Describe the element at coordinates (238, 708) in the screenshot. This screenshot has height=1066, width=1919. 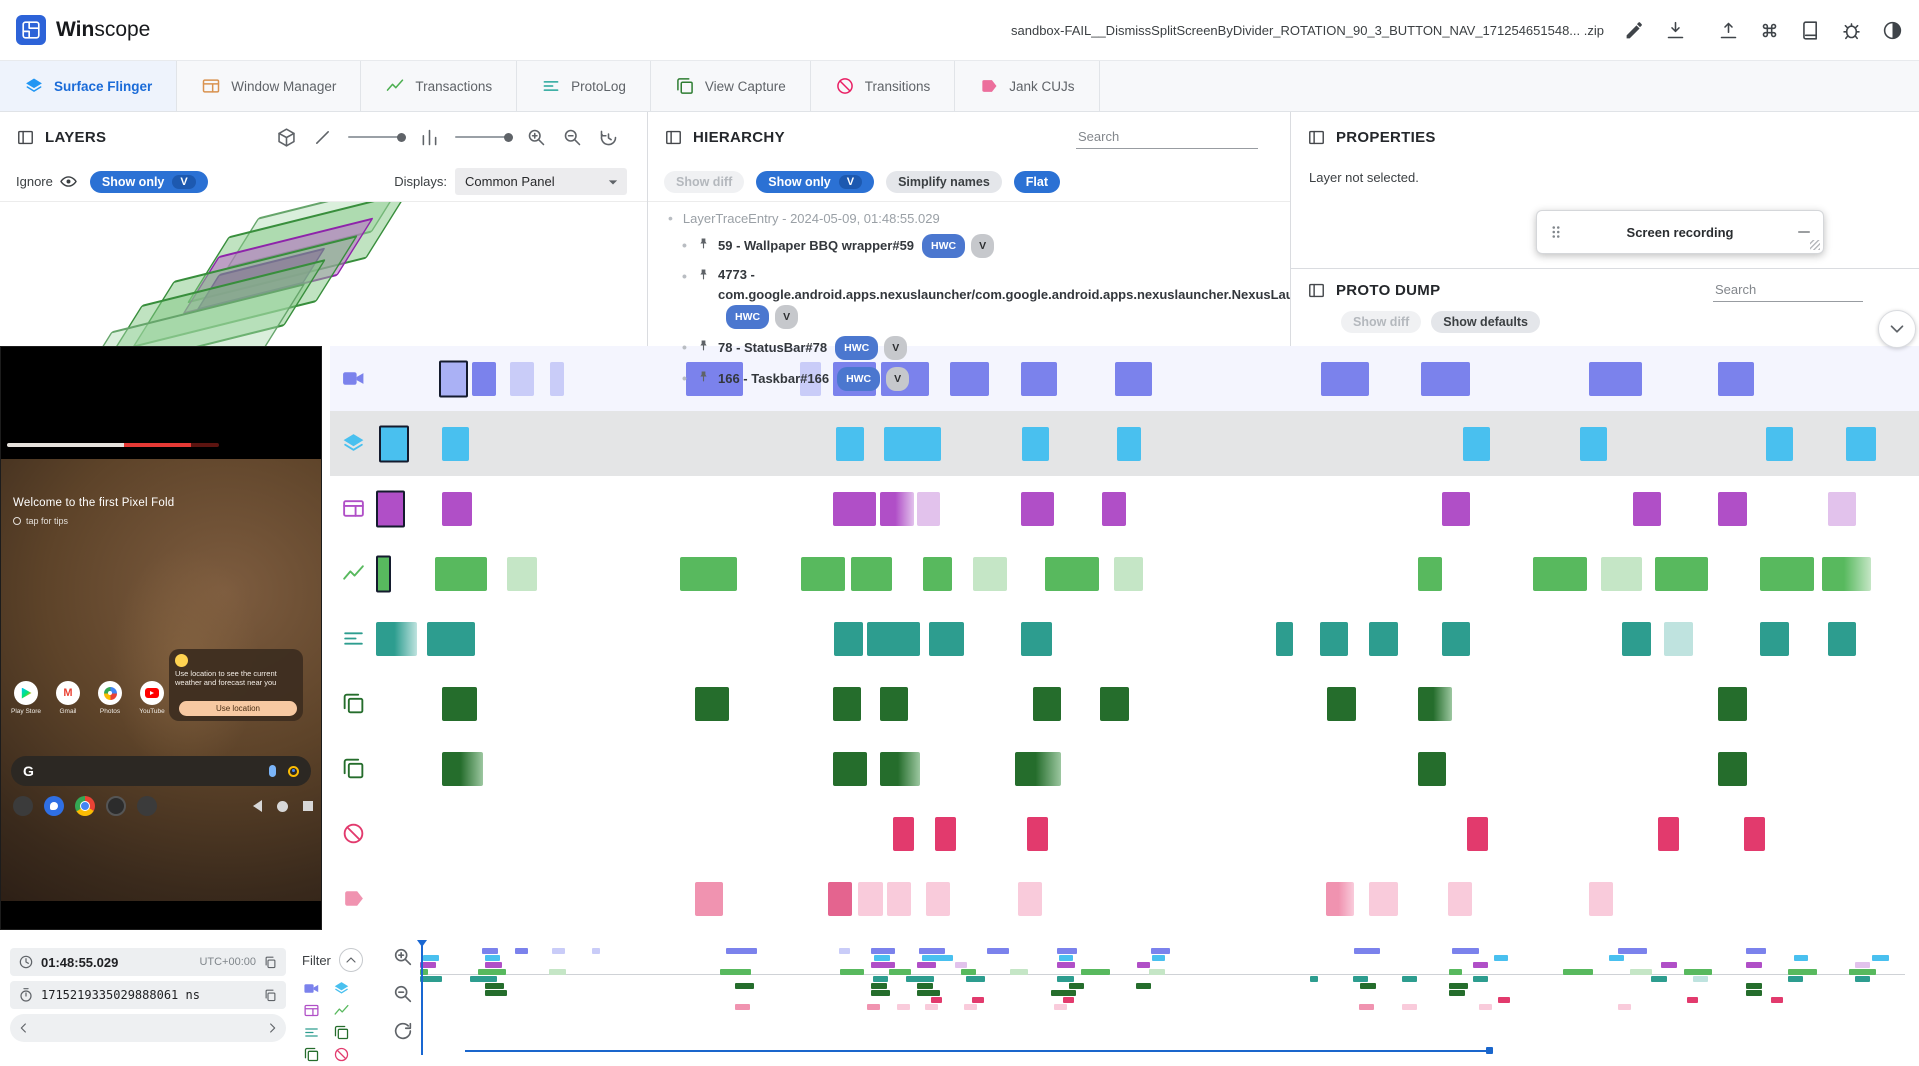
I see `use-location-button: Use location` at that location.